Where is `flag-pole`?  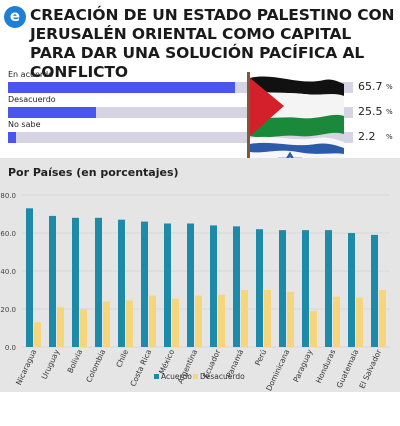 flag-pole is located at coordinates (248, 134).